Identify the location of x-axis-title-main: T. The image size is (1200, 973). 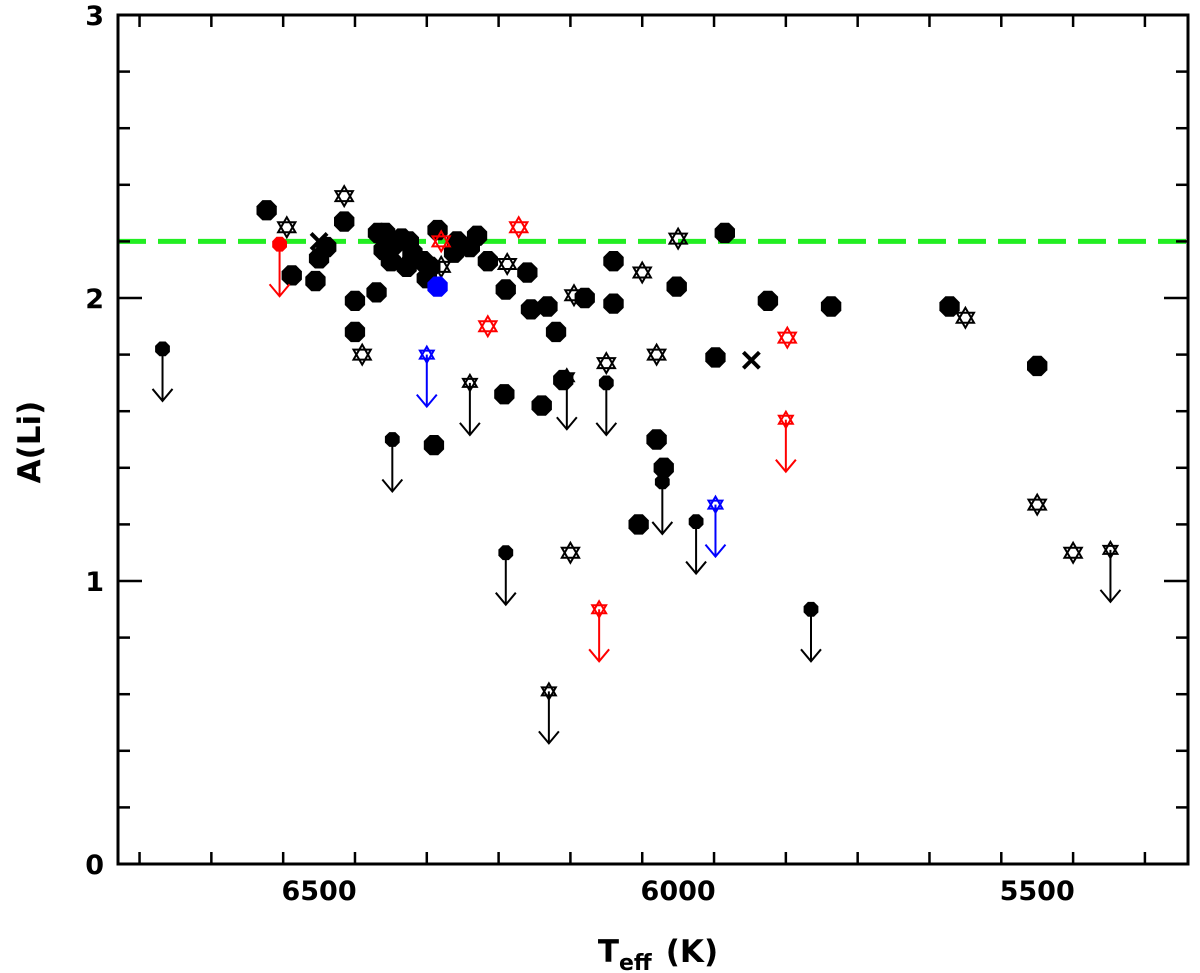
(608, 952).